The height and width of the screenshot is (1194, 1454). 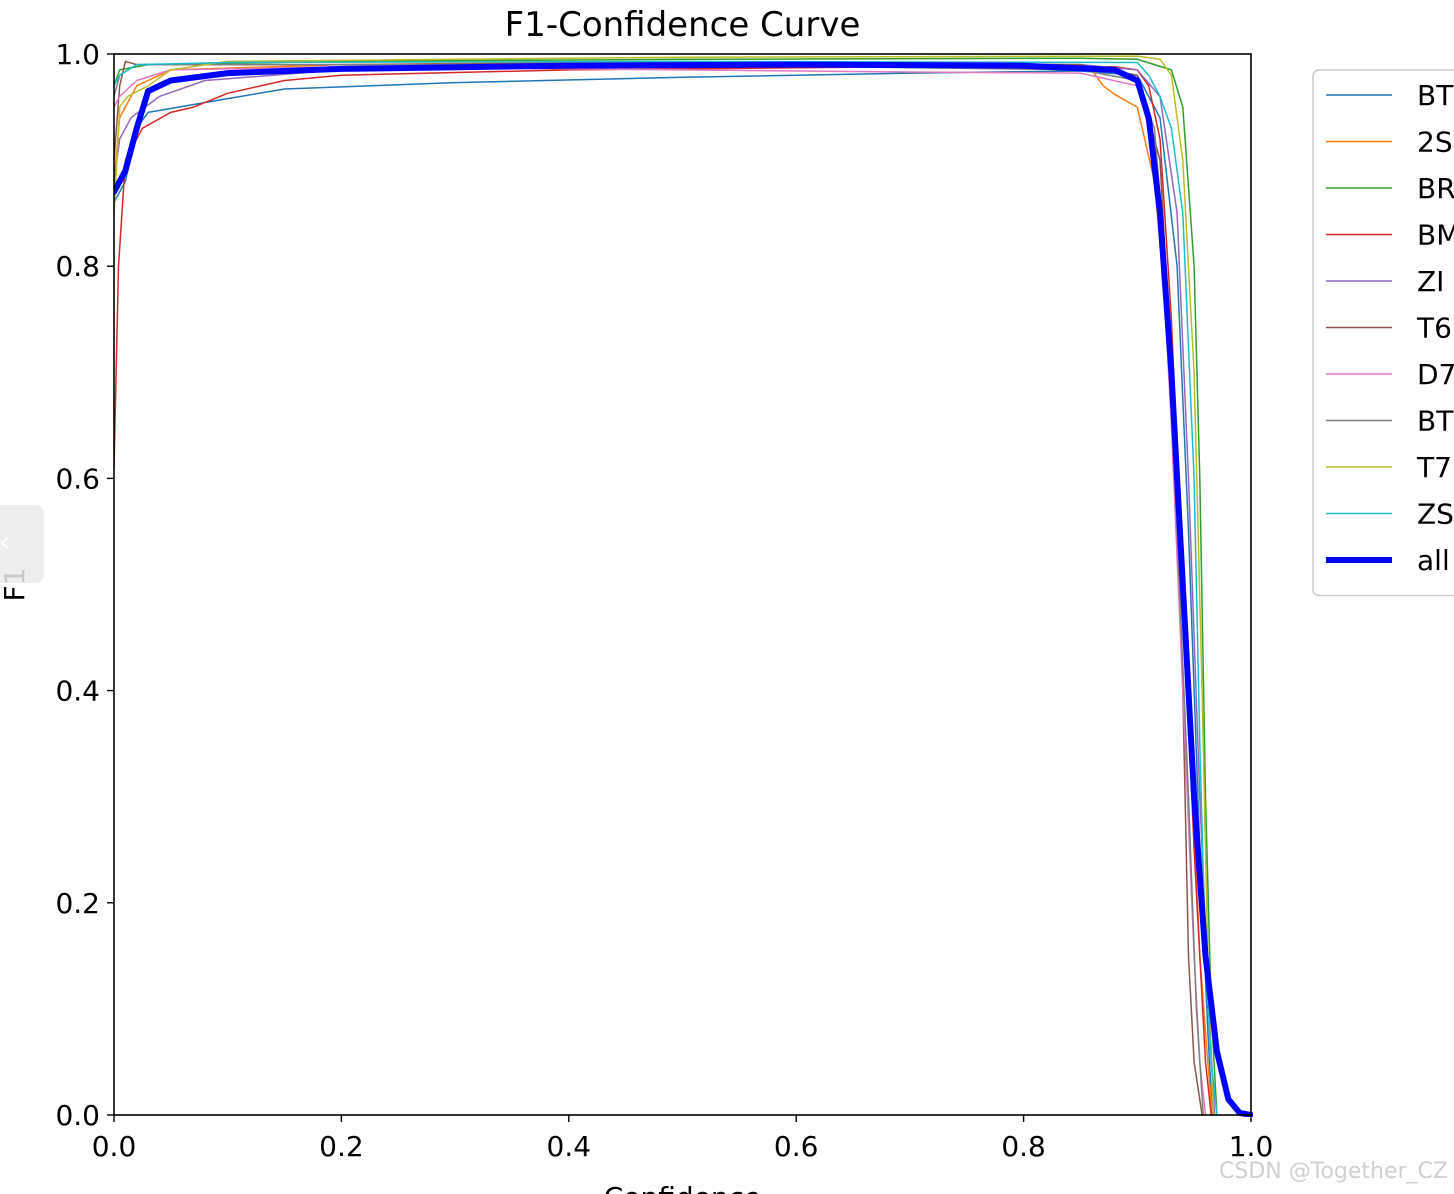 I want to click on legend-label: 2S, so click(x=1435, y=142).